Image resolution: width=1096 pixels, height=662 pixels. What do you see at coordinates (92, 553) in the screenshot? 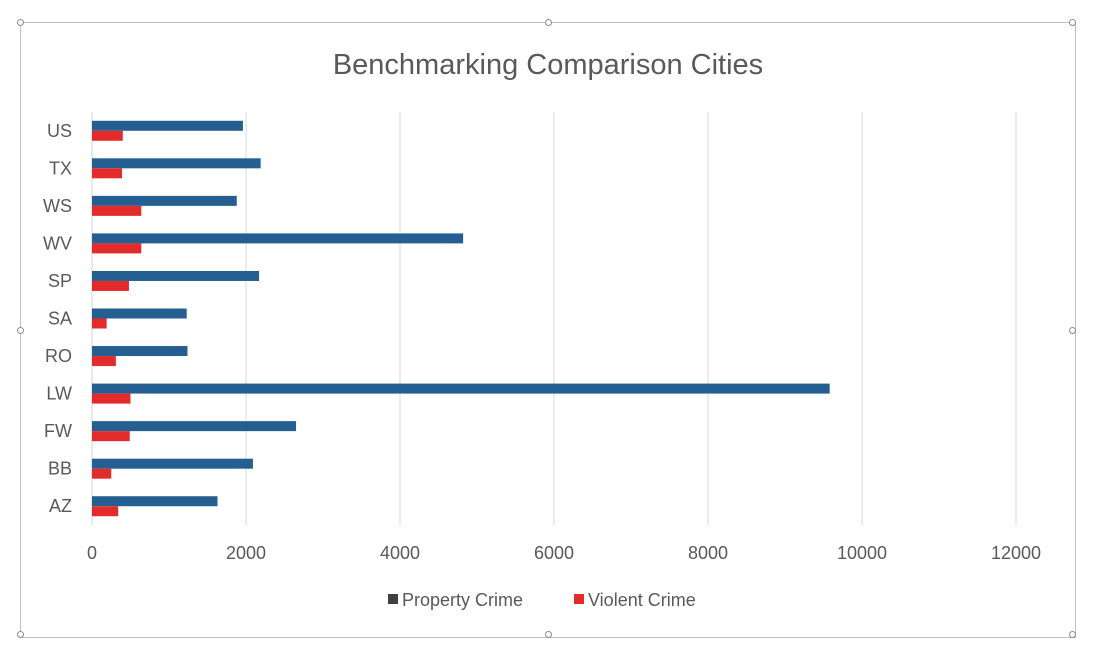
I see `x-tick-label: 0` at bounding box center [92, 553].